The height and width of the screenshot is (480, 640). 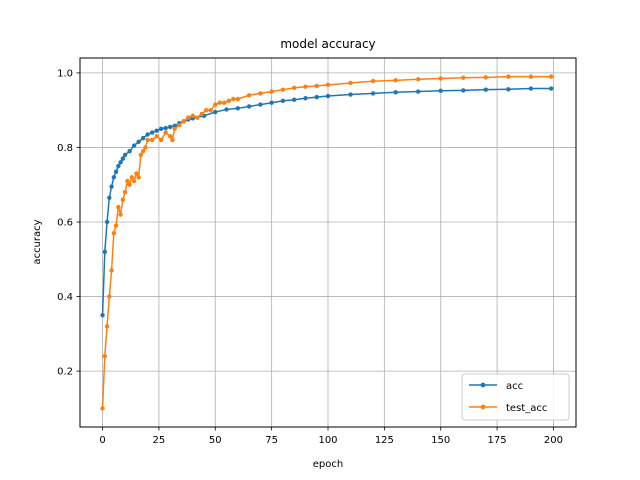 I want to click on x-tick-label: 200, so click(x=553, y=440).